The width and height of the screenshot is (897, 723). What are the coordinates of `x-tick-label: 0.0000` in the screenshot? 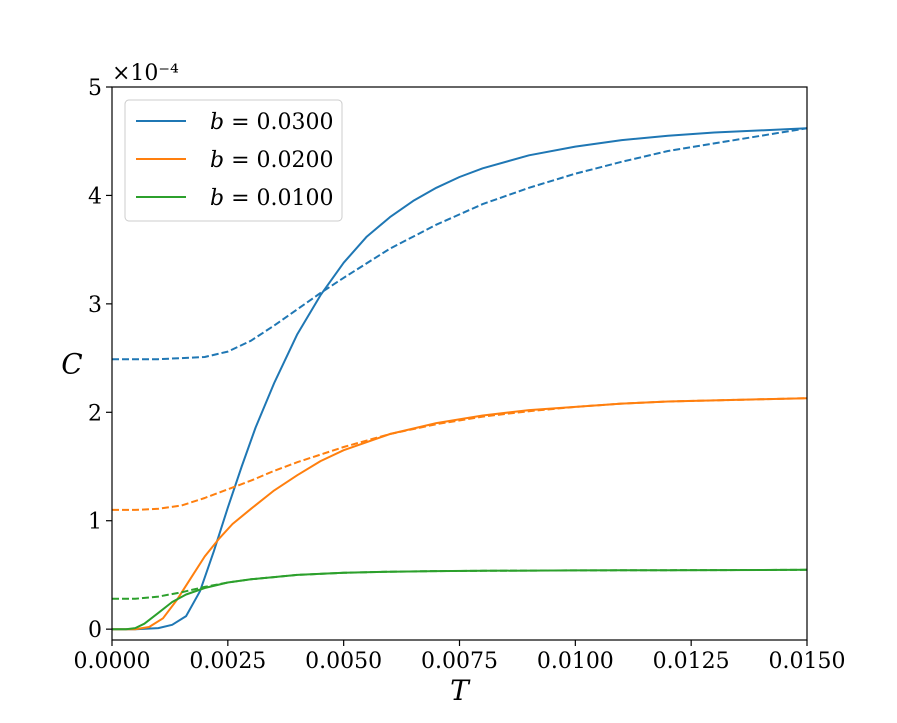 It's located at (112, 661).